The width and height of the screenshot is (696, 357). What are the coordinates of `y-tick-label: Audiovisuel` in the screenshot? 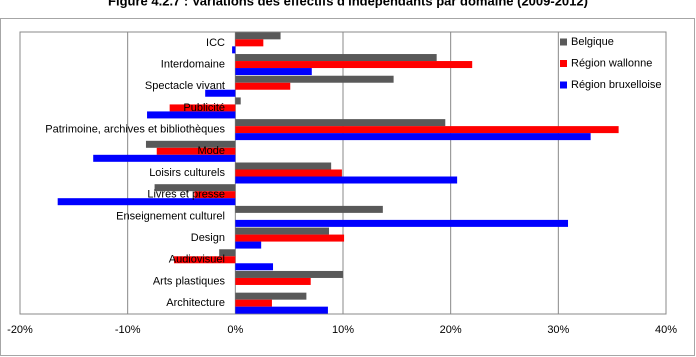 It's located at (197, 260).